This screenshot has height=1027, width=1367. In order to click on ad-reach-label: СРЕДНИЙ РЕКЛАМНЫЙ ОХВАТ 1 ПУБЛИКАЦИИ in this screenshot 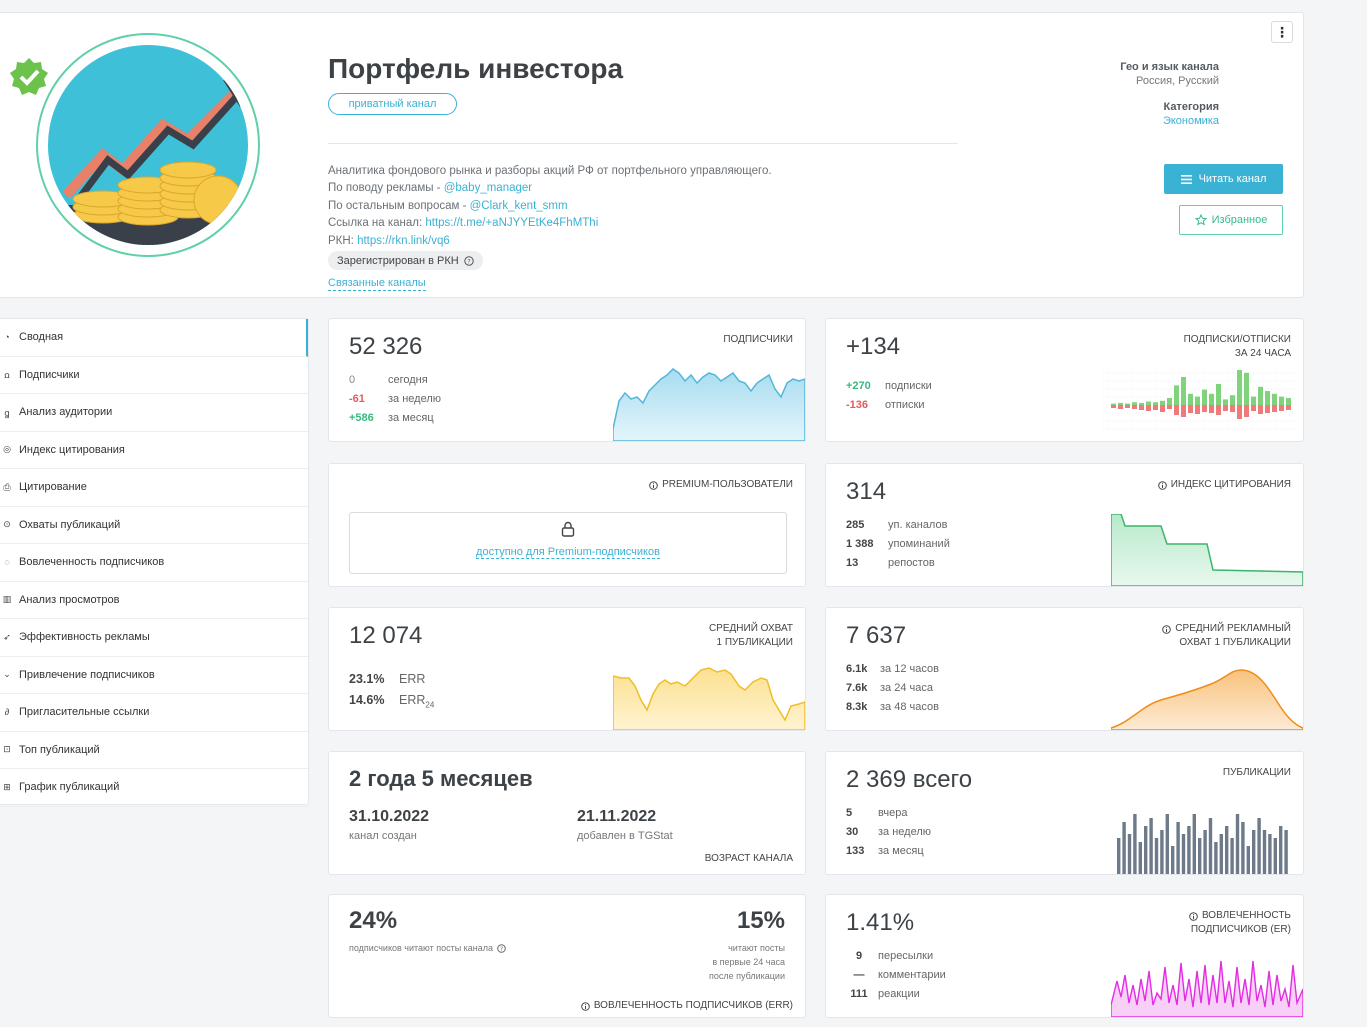, I will do `click(1226, 636)`.